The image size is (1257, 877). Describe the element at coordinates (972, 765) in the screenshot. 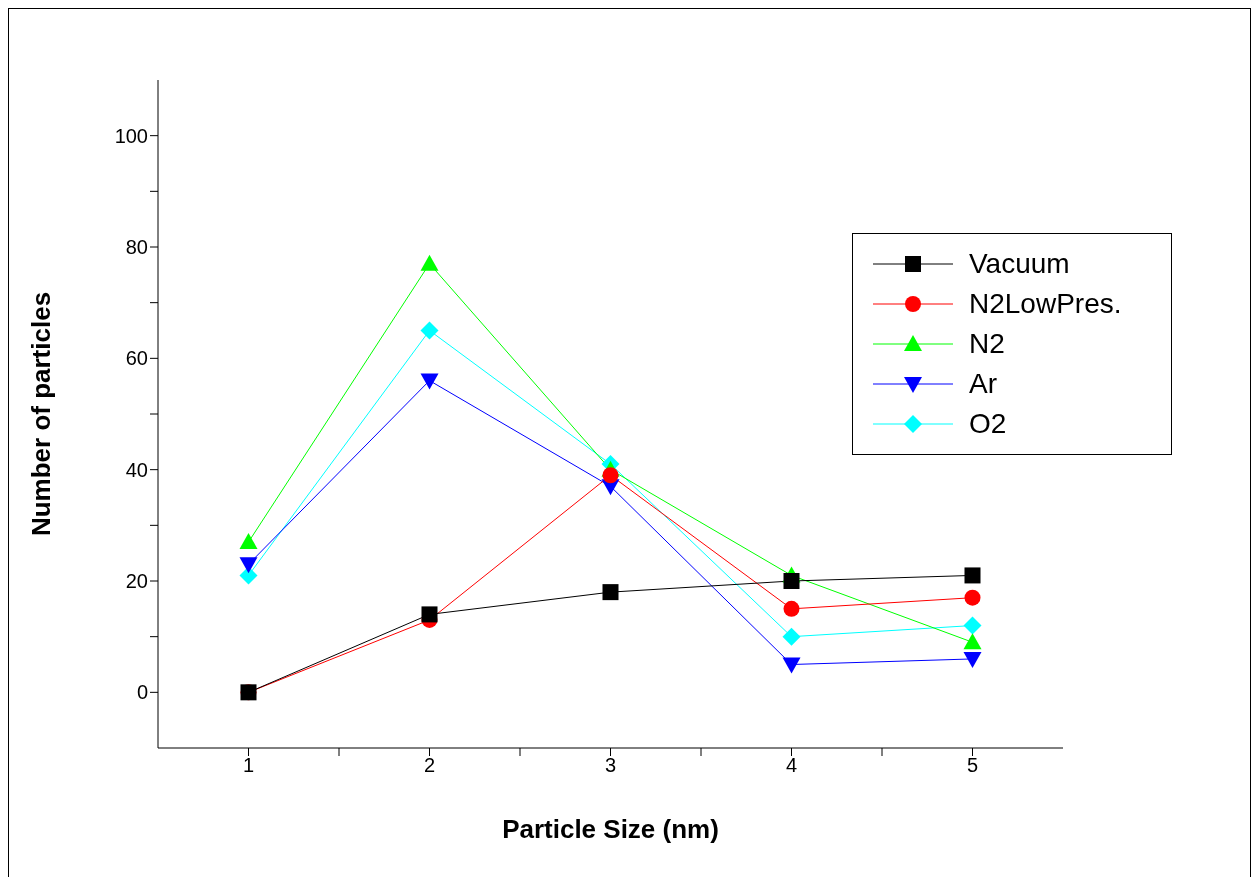

I see `x-tick-label: 5` at that location.